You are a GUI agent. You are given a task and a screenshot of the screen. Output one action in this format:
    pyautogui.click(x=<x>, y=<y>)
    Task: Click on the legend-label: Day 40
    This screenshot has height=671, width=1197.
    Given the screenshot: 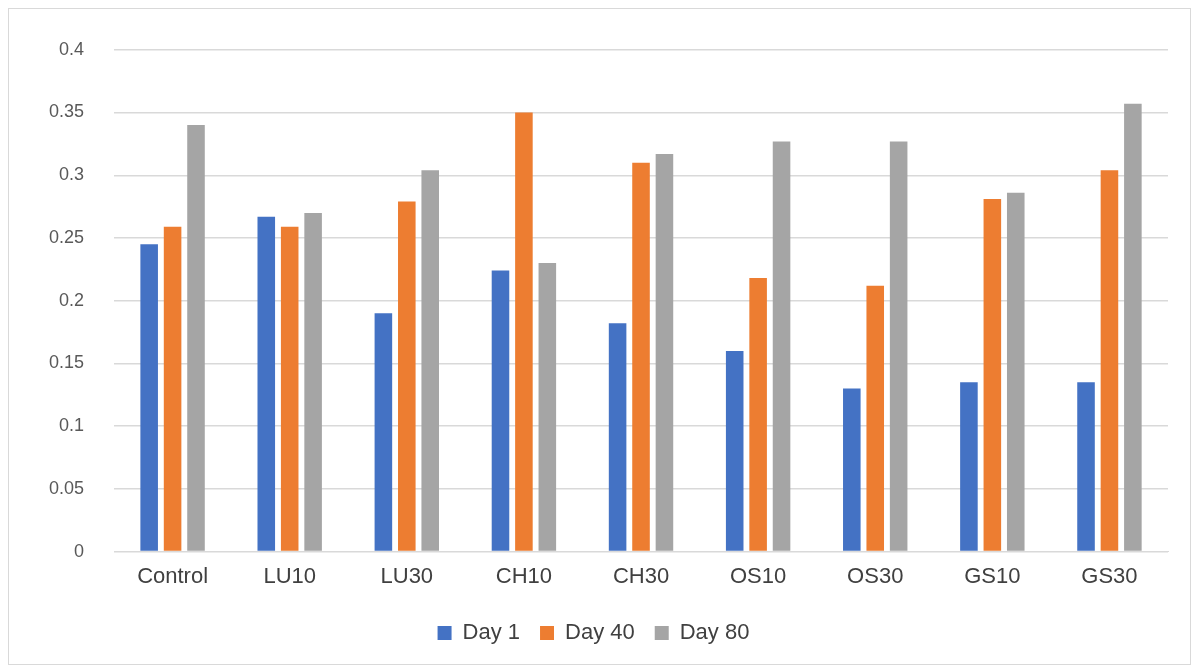 What is the action you would take?
    pyautogui.click(x=600, y=632)
    